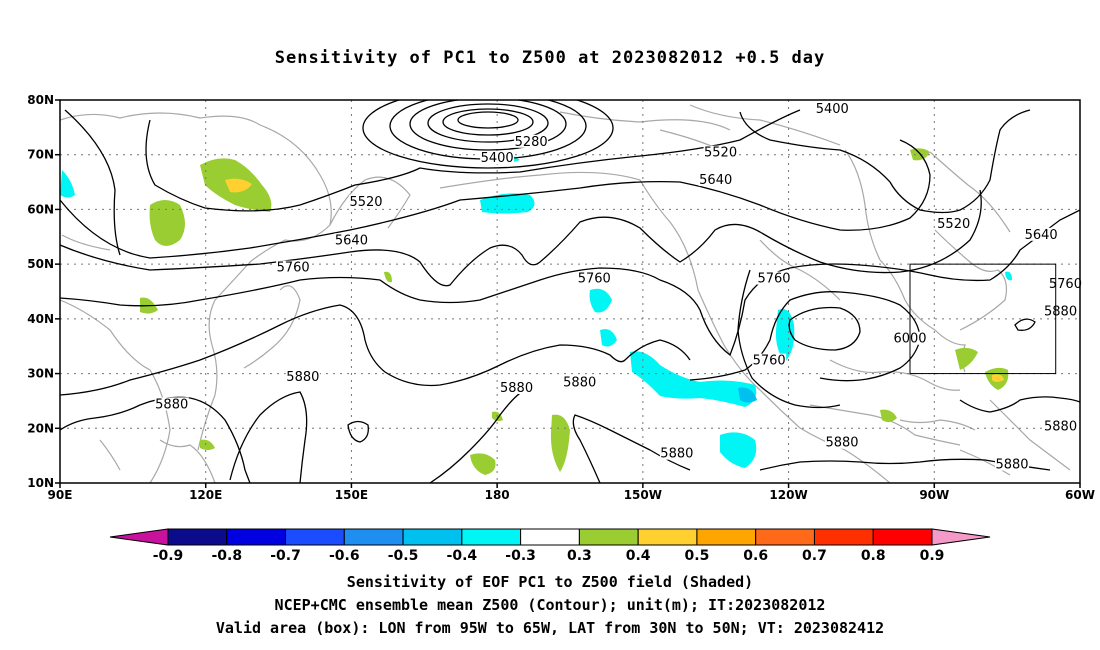  I want to click on lat-tick-label: 40N, so click(40, 319).